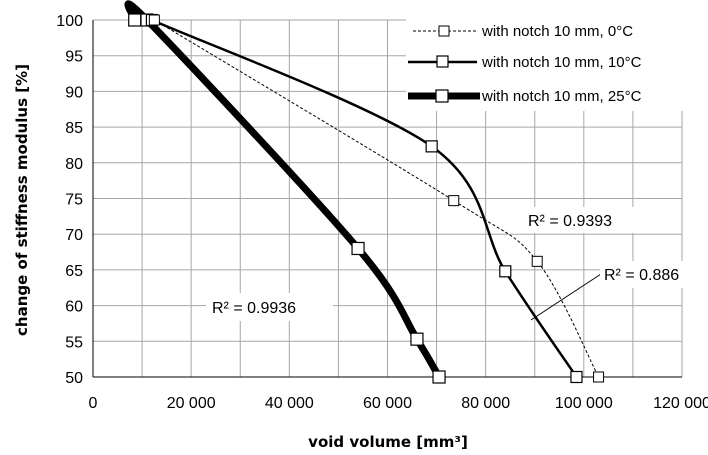  I want to click on x-tick-label: 0, so click(93, 403).